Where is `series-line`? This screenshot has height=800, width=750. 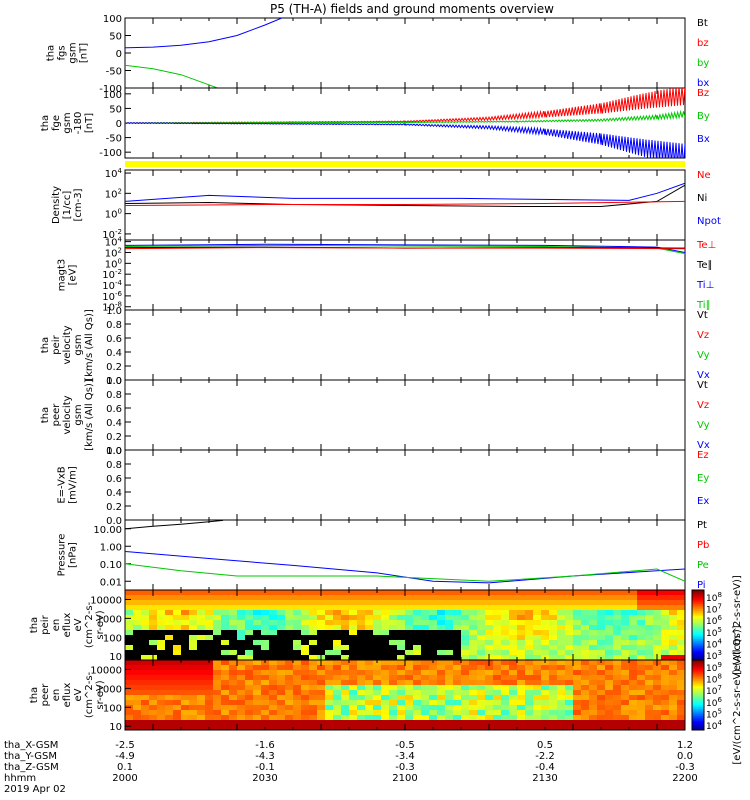 series-line is located at coordinates (405, 572).